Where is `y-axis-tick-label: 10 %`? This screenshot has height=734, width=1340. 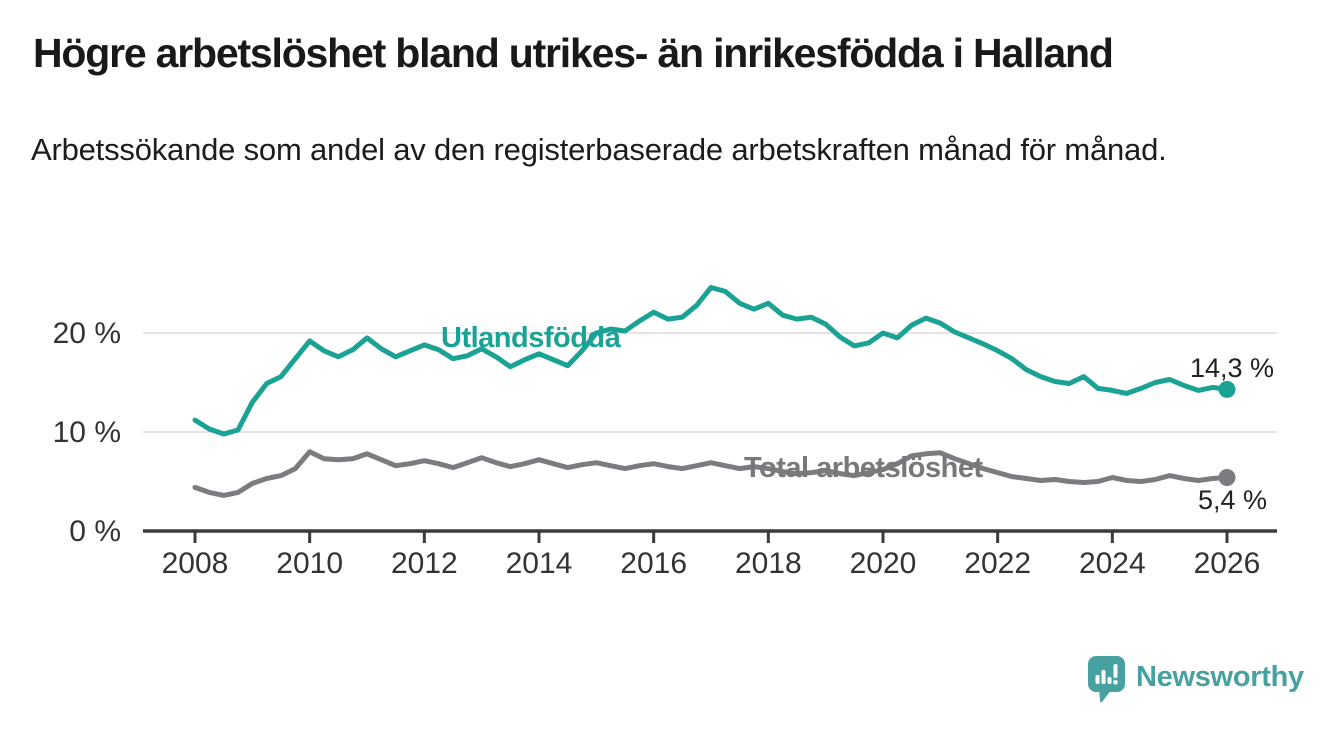 y-axis-tick-label: 10 % is located at coordinates (87, 432).